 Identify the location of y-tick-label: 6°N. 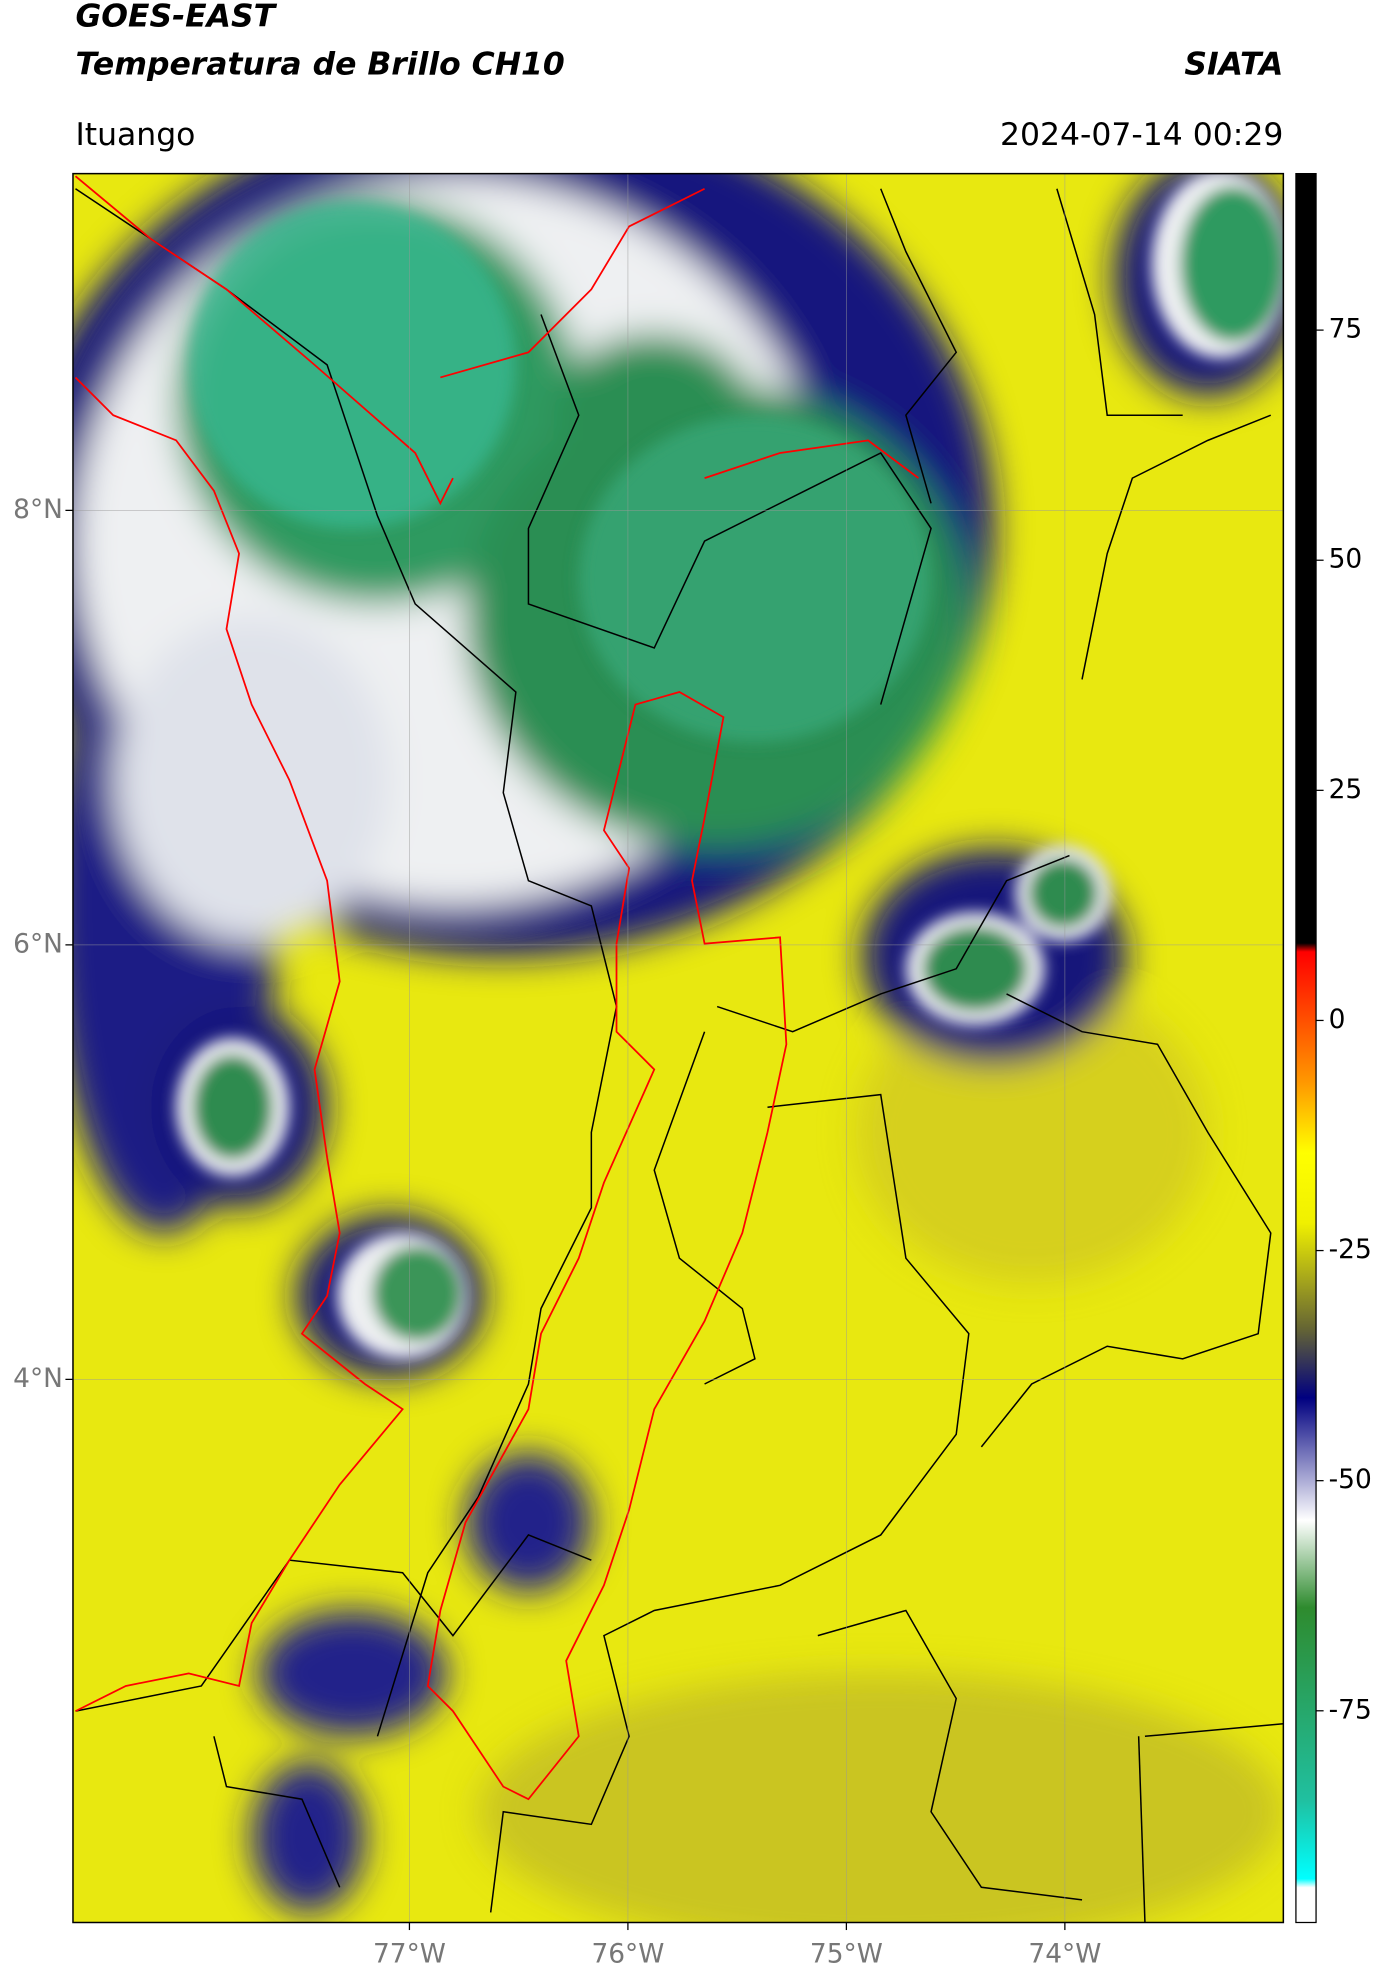
(38, 943).